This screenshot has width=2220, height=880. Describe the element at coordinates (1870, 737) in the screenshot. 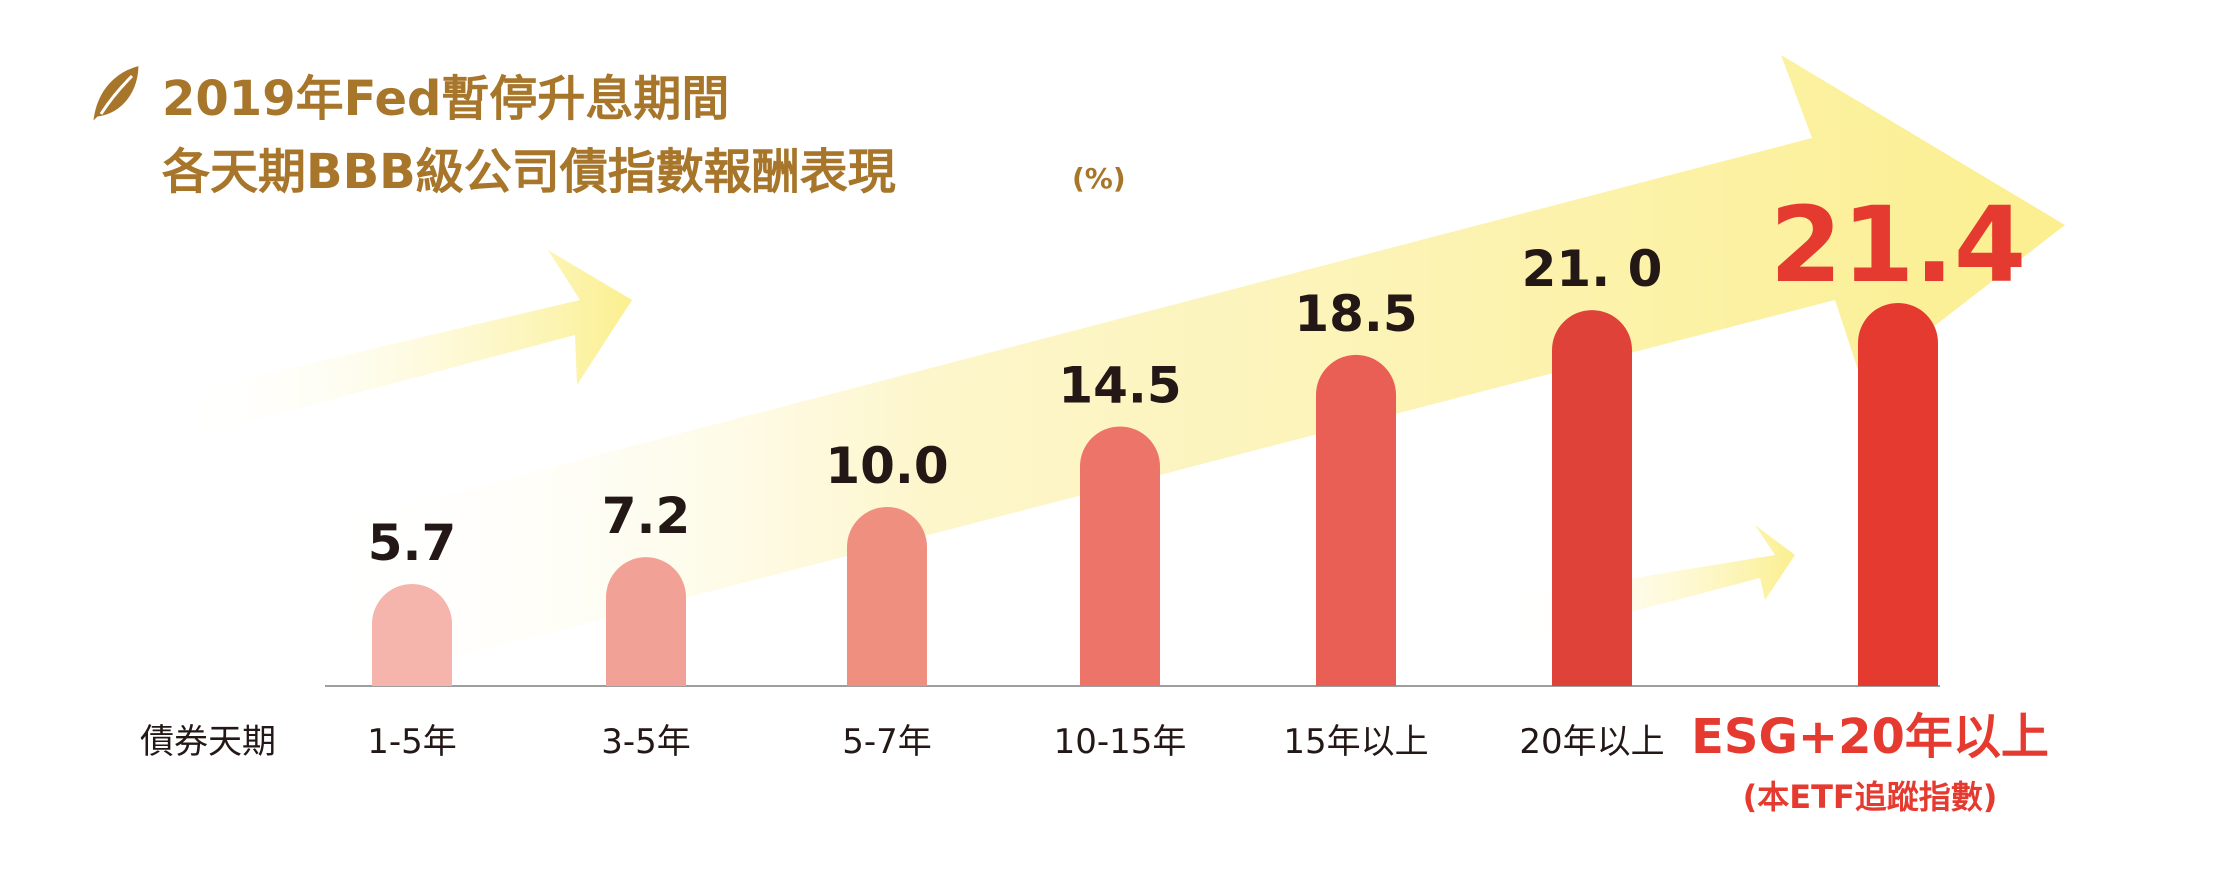

I see `category-label-7: ESG+20年以上` at that location.